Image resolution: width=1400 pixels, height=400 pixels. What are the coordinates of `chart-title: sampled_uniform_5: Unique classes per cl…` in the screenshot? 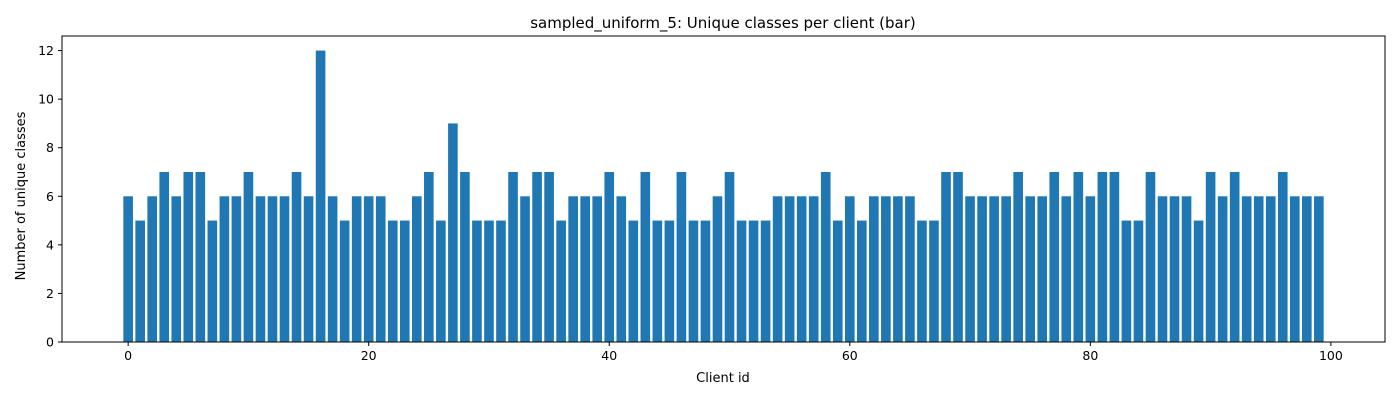 It's located at (723, 23).